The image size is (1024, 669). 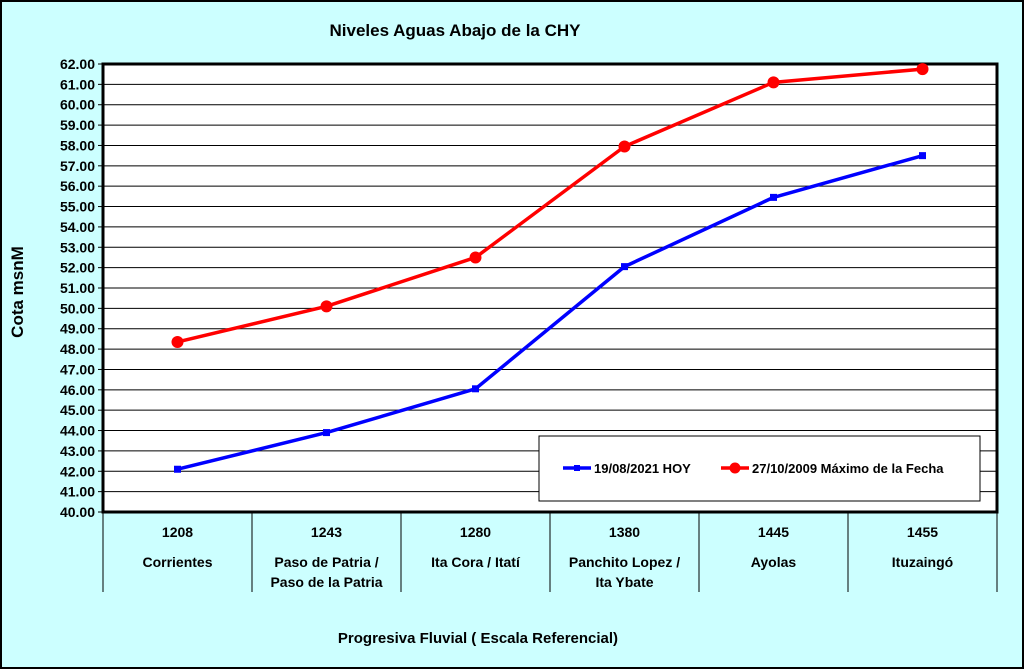 What do you see at coordinates (77, 186) in the screenshot?
I see `y-tick-label: 56.00` at bounding box center [77, 186].